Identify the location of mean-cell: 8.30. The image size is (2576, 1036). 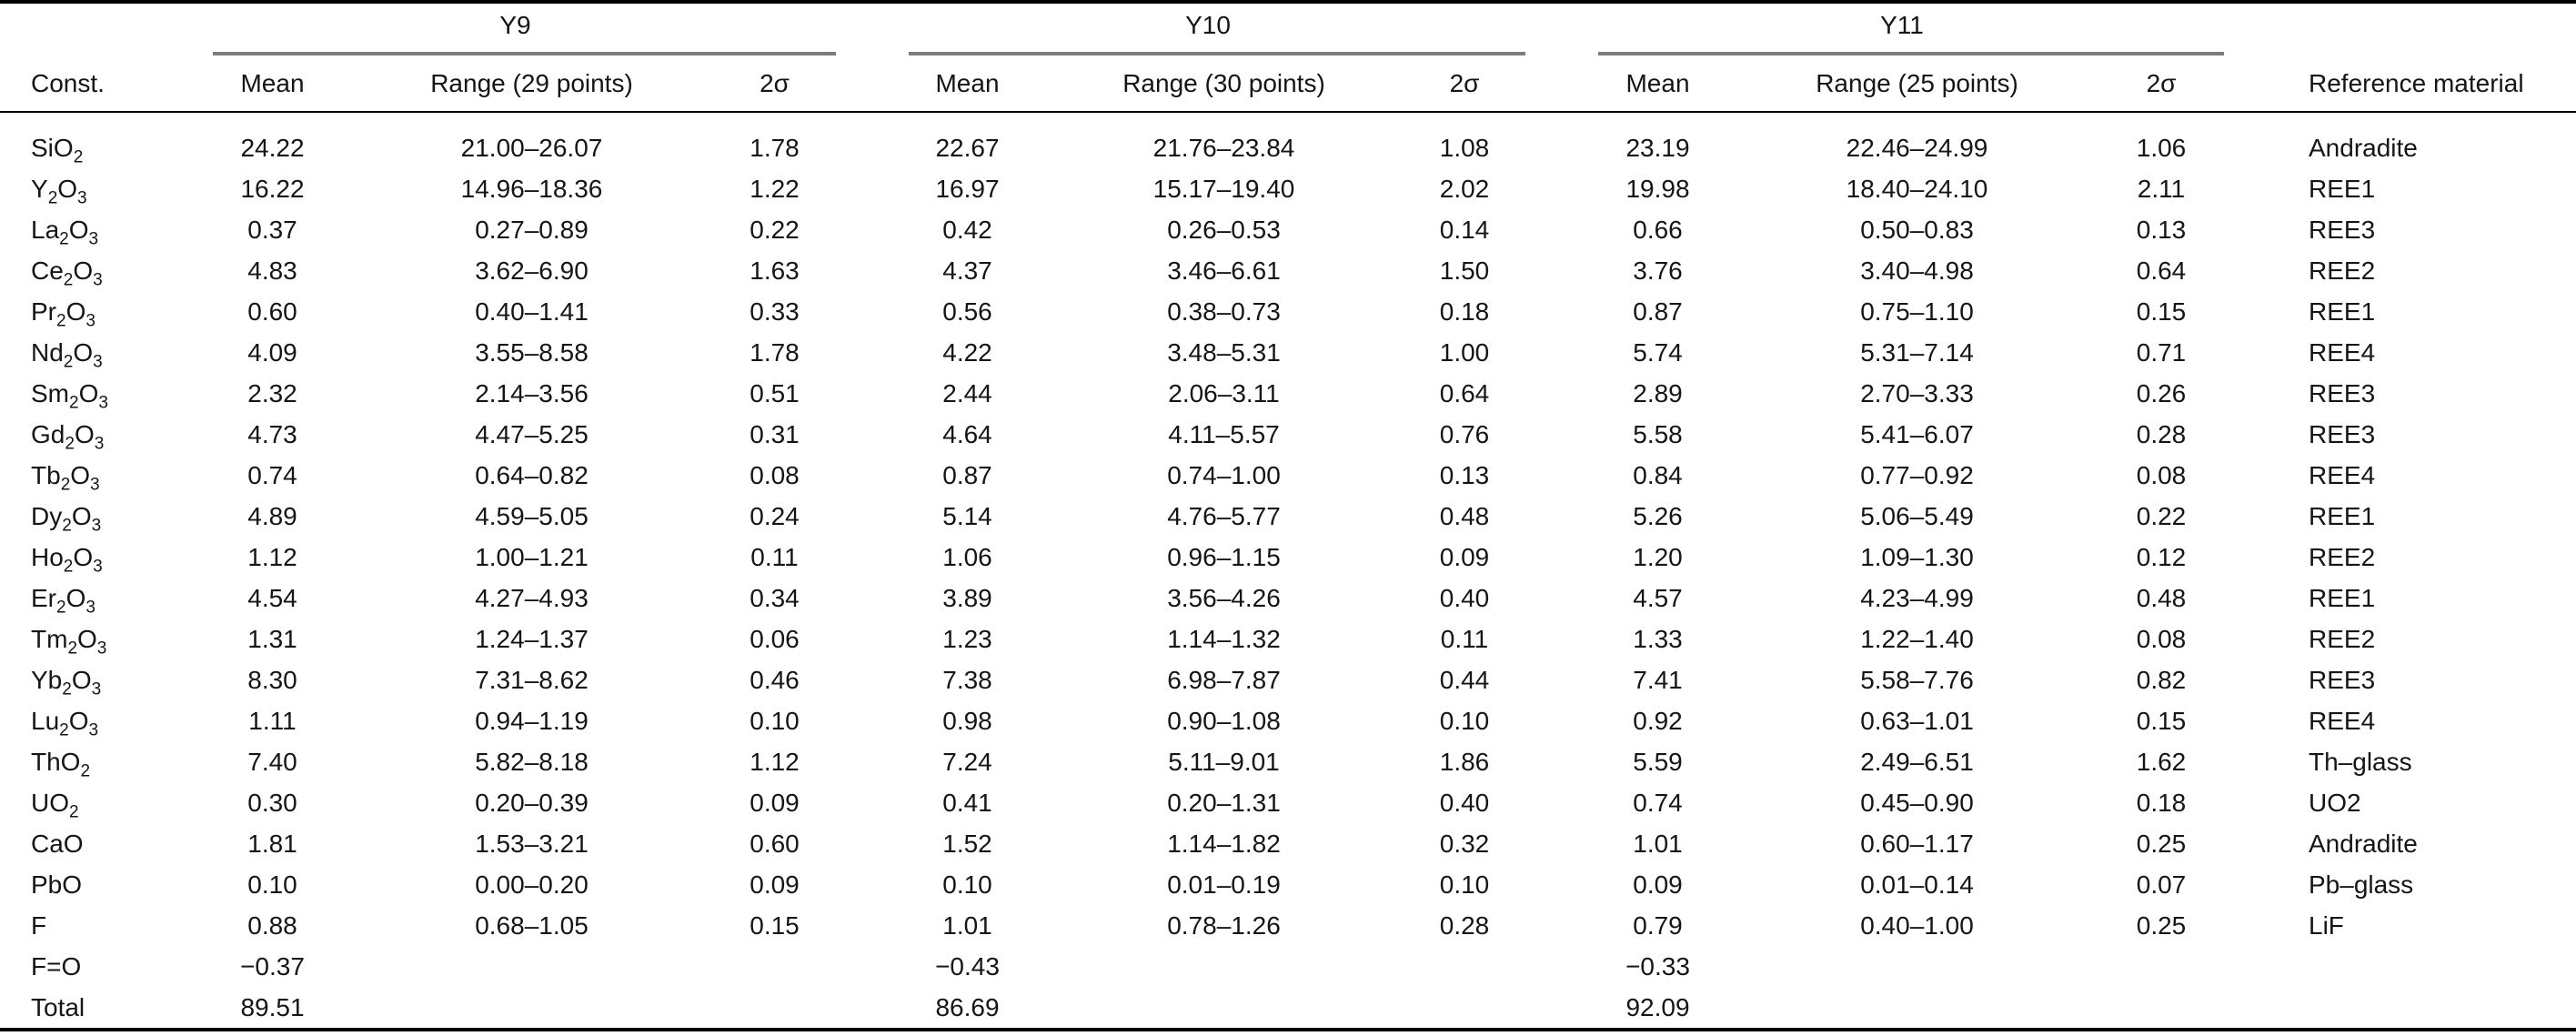
(272, 680).